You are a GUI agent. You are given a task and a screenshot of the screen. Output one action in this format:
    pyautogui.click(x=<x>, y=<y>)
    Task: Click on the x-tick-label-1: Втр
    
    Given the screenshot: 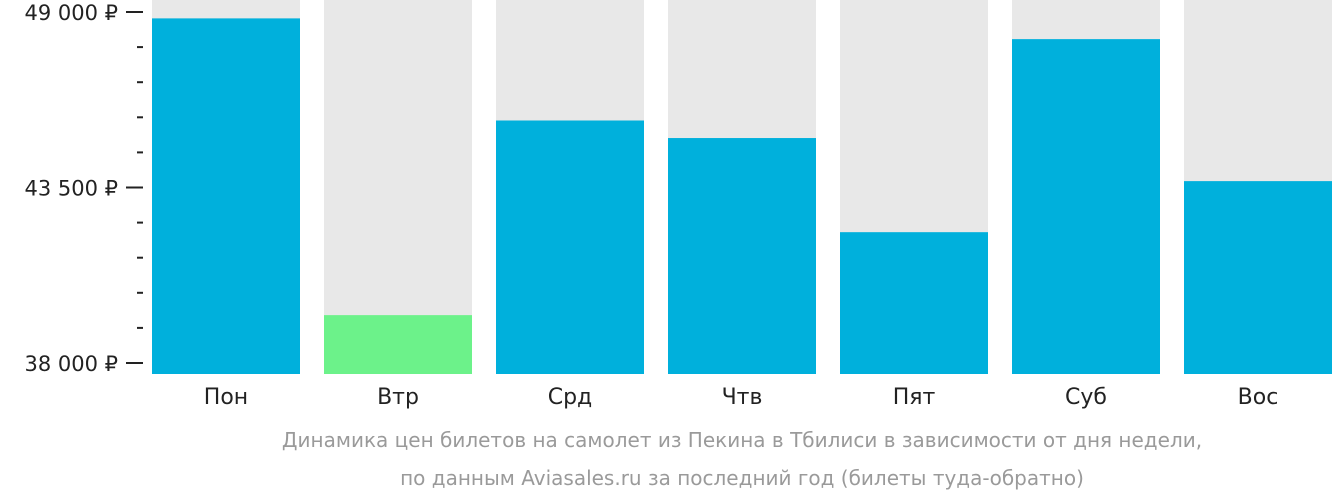 What is the action you would take?
    pyautogui.click(x=398, y=397)
    